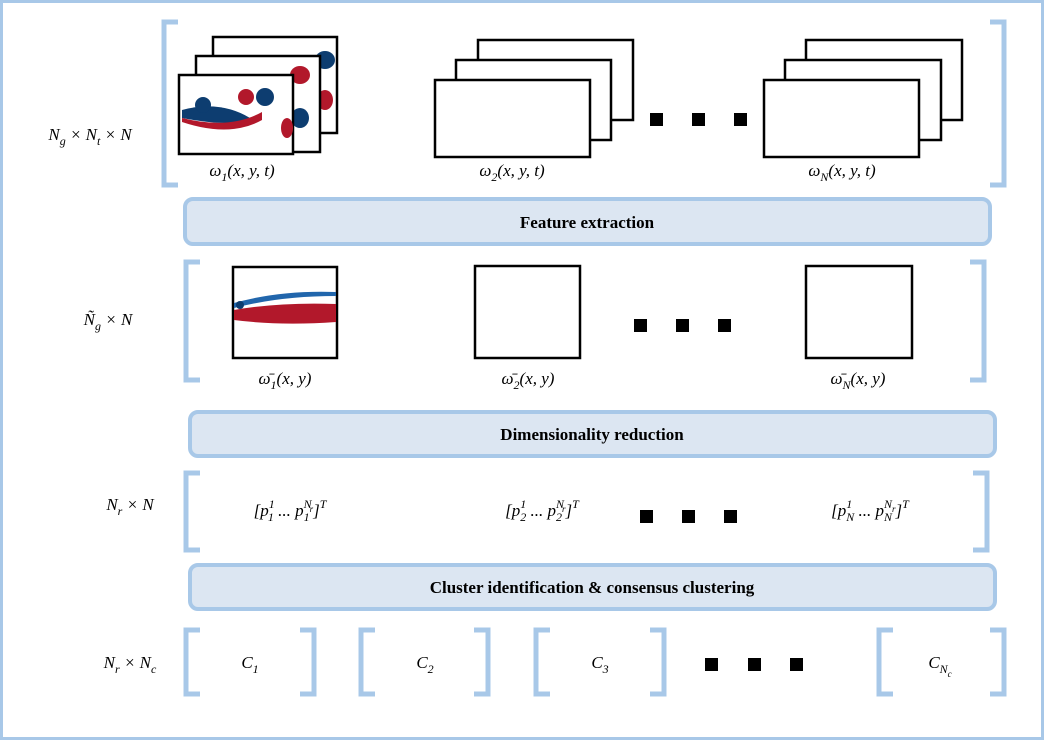  I want to click on row-label: Ñg × N, so click(108, 321).